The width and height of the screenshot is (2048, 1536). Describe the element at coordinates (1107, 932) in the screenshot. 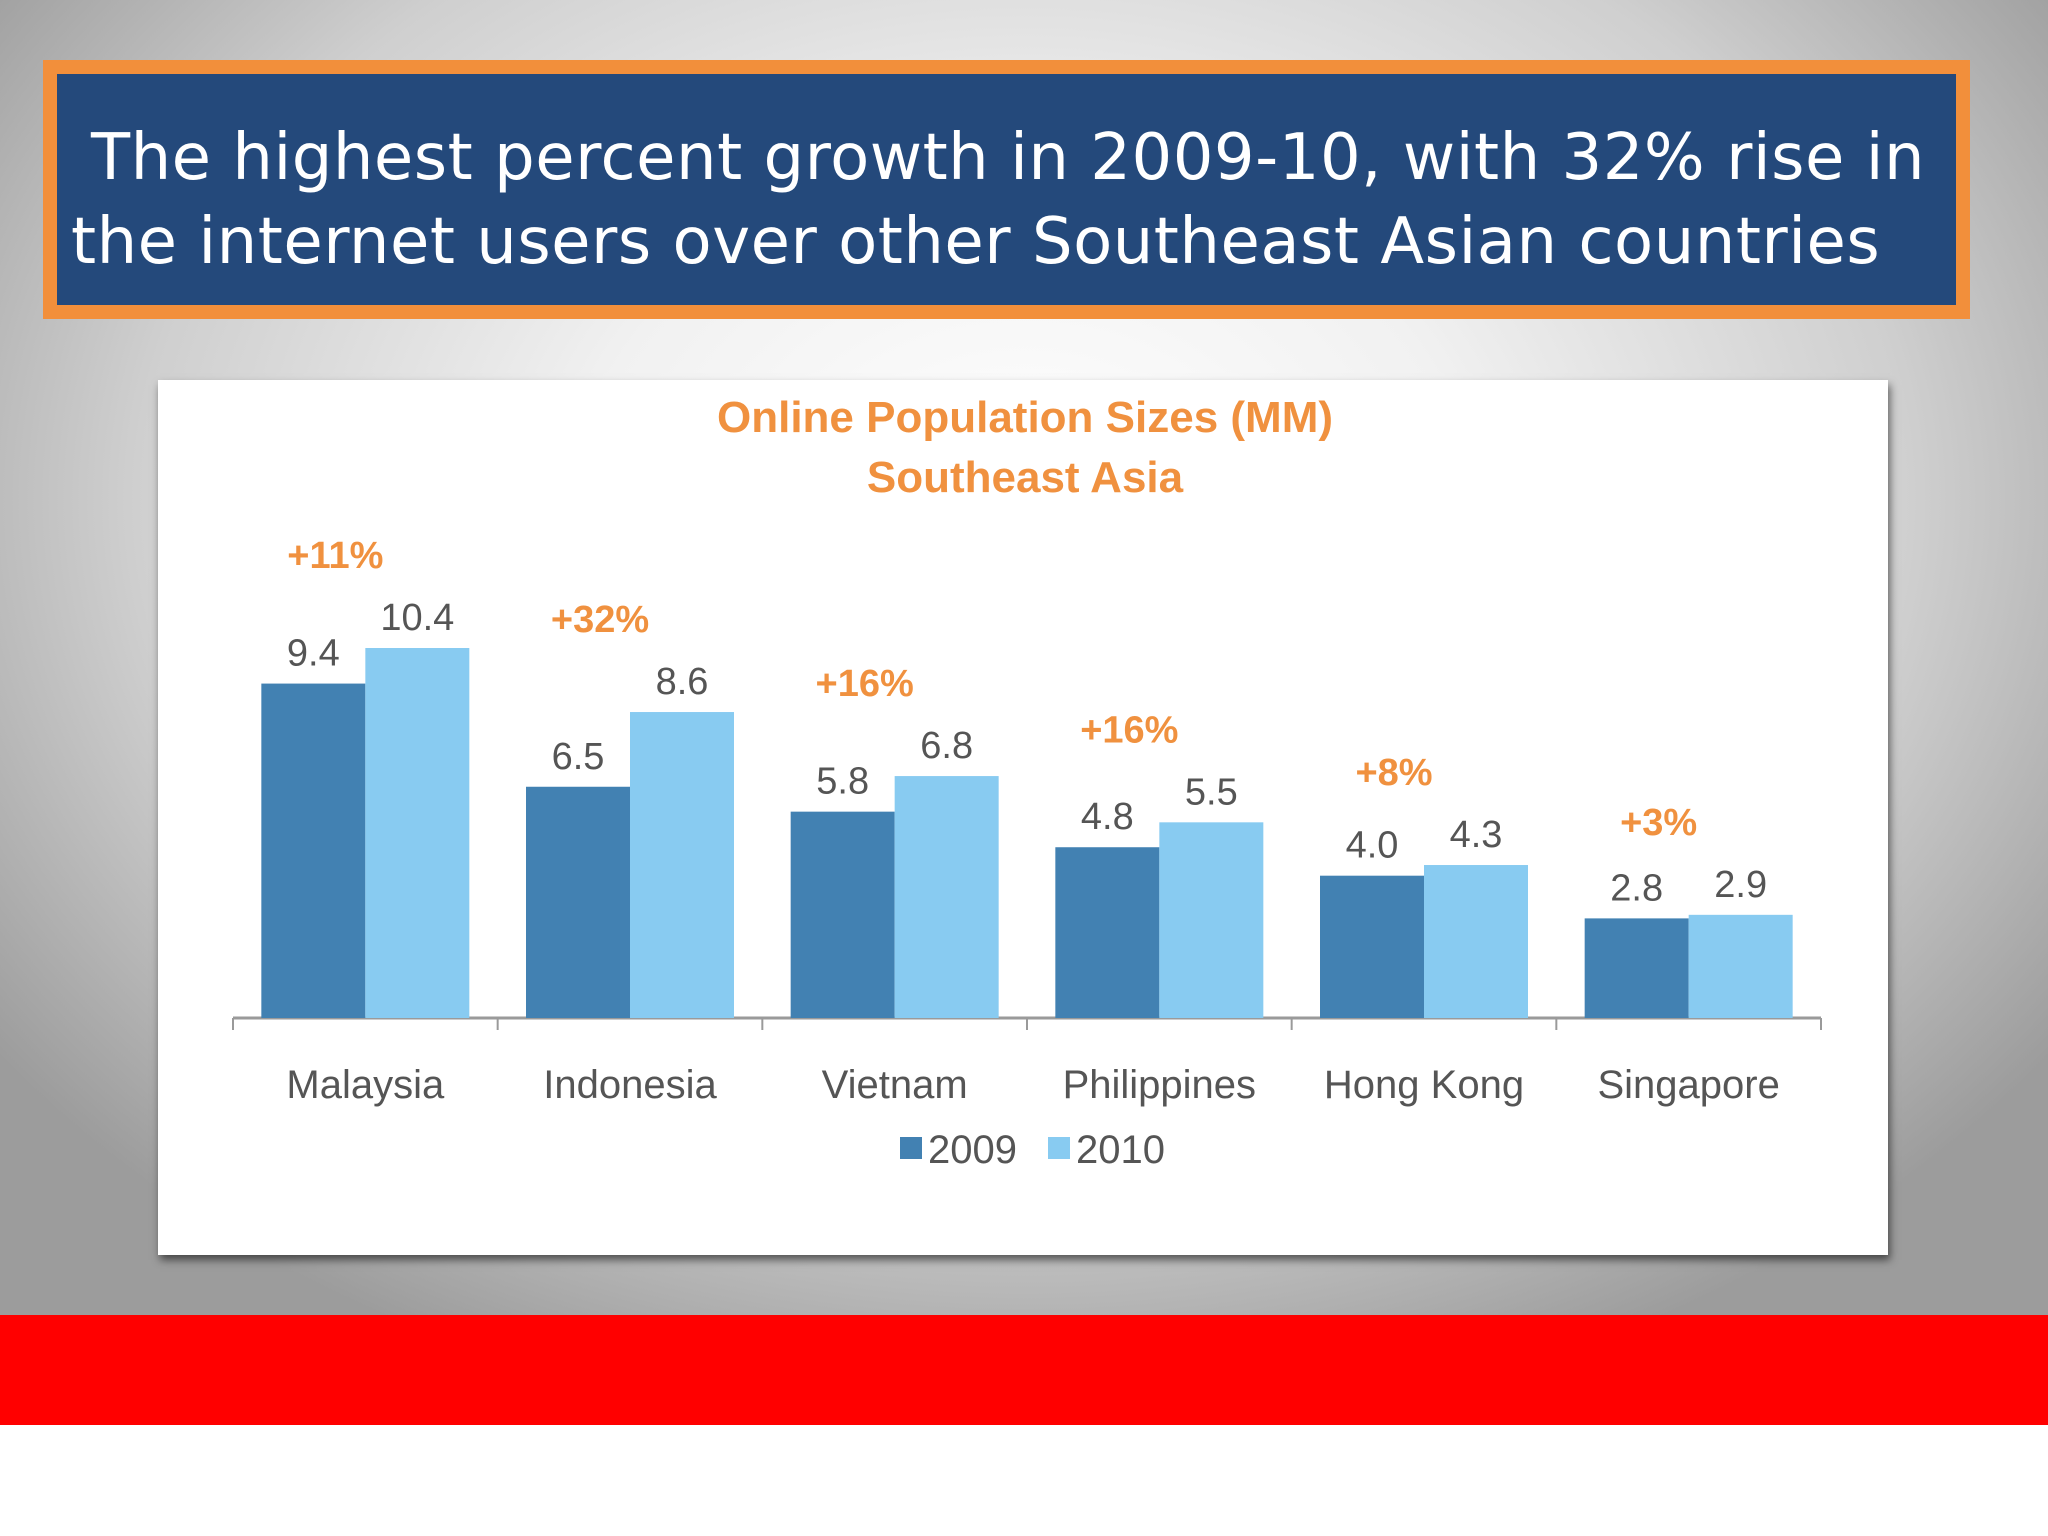

I see `bar-2009-philippines` at that location.